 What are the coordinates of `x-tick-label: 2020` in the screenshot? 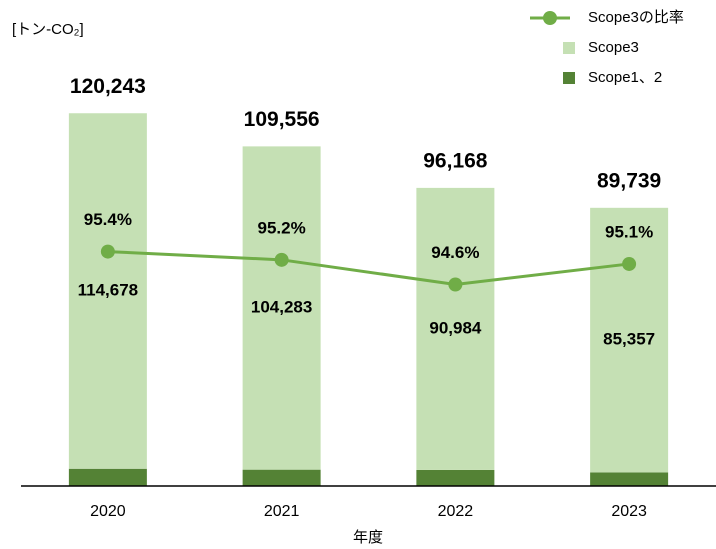 It's located at (108, 511).